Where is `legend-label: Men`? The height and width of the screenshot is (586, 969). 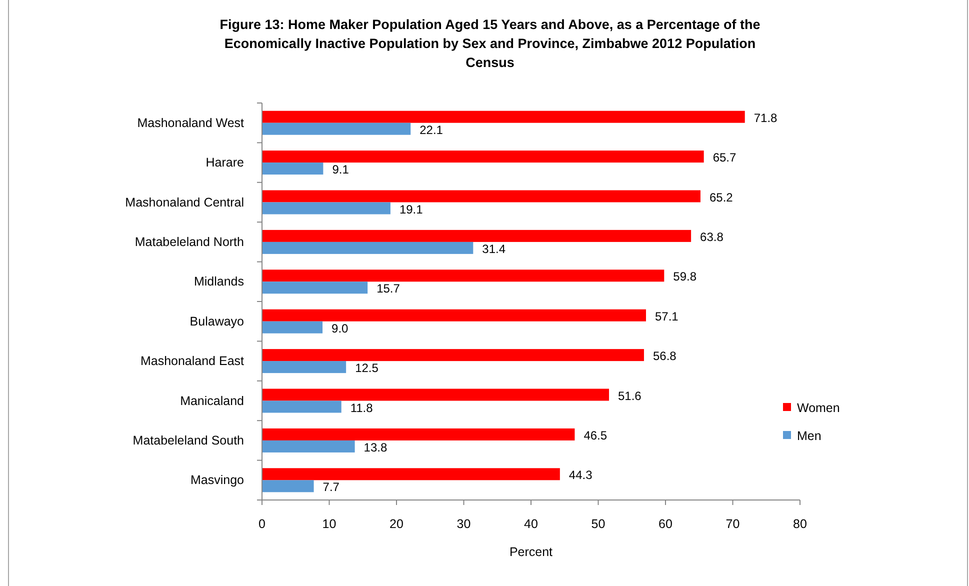 legend-label: Men is located at coordinates (809, 436).